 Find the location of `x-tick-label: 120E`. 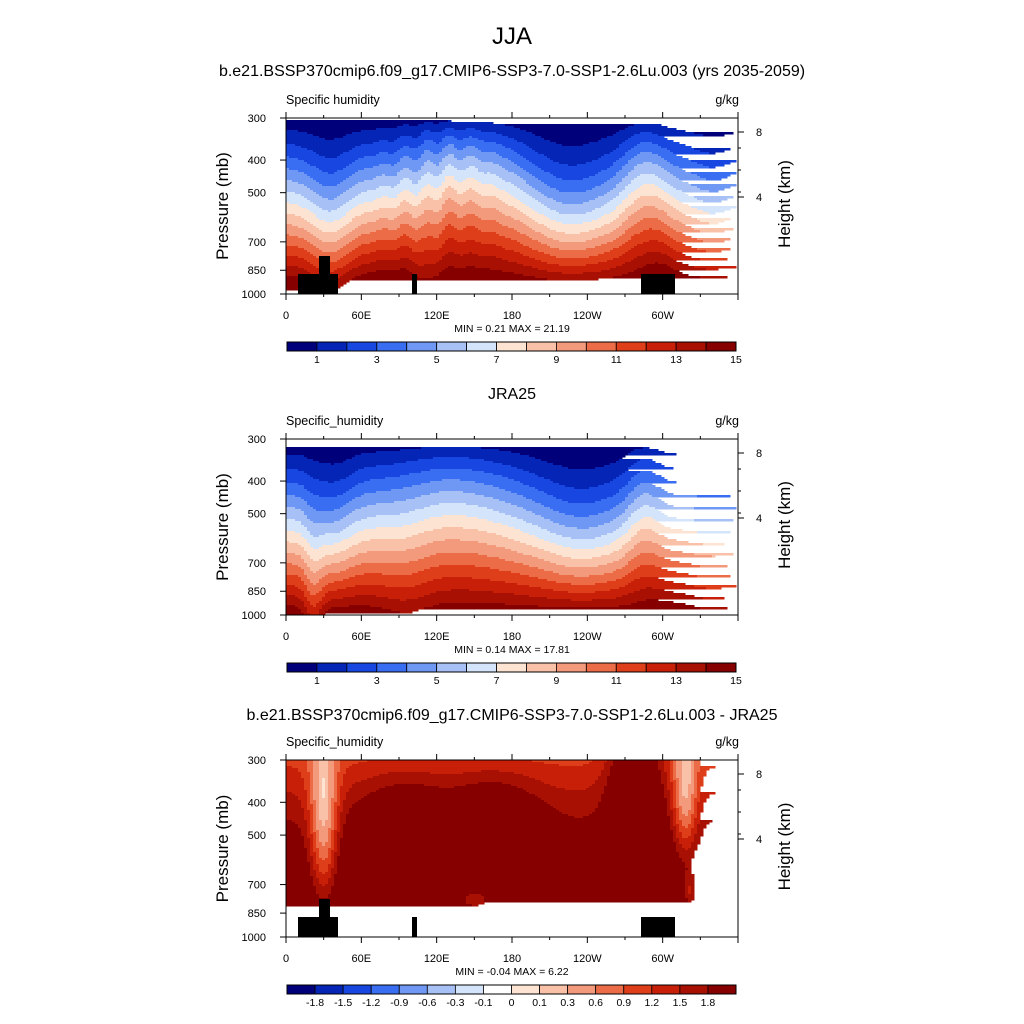

x-tick-label: 120E is located at coordinates (437, 637).